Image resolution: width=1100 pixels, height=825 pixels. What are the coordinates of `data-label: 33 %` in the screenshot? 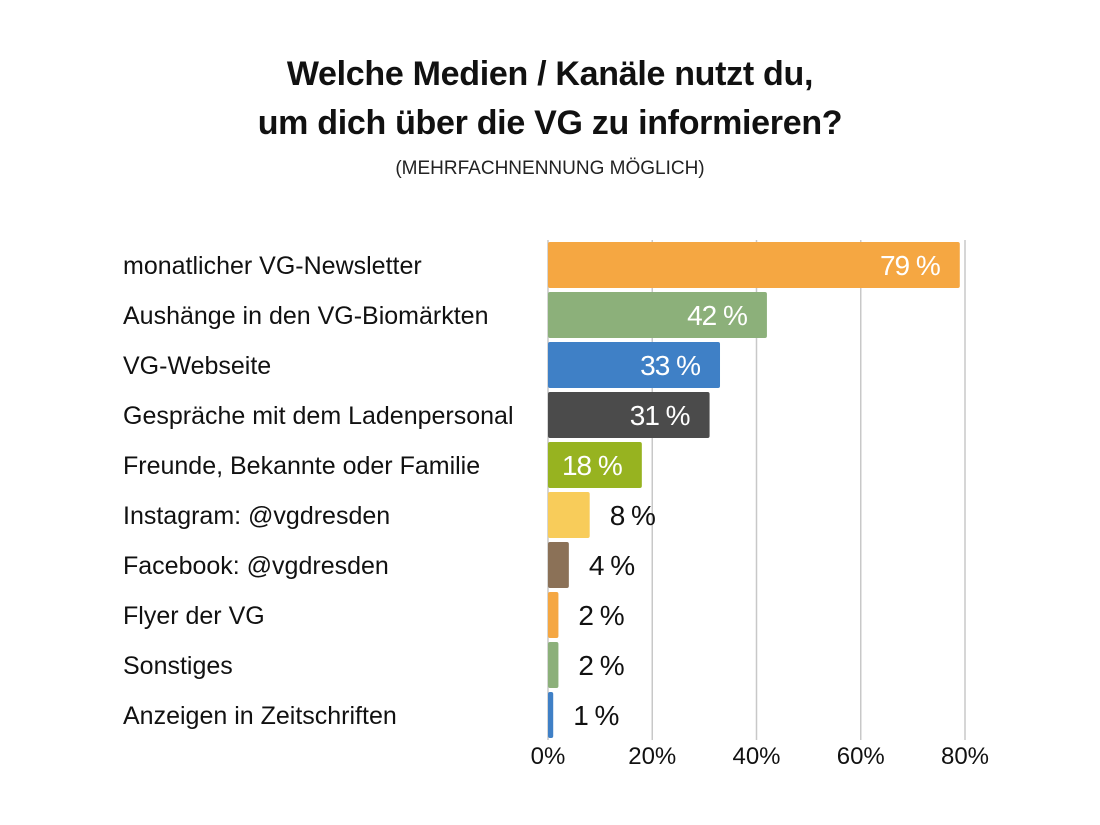 It's located at (670, 365).